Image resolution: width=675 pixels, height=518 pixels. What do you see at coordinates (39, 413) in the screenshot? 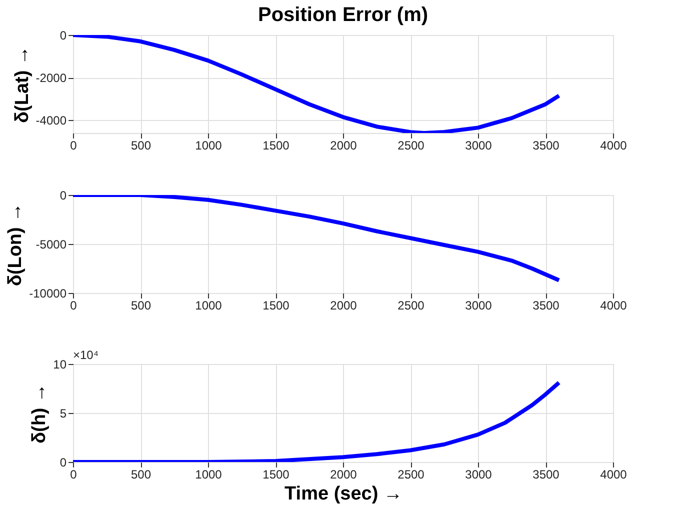
I see `y-axis-title: δ(h) →` at bounding box center [39, 413].